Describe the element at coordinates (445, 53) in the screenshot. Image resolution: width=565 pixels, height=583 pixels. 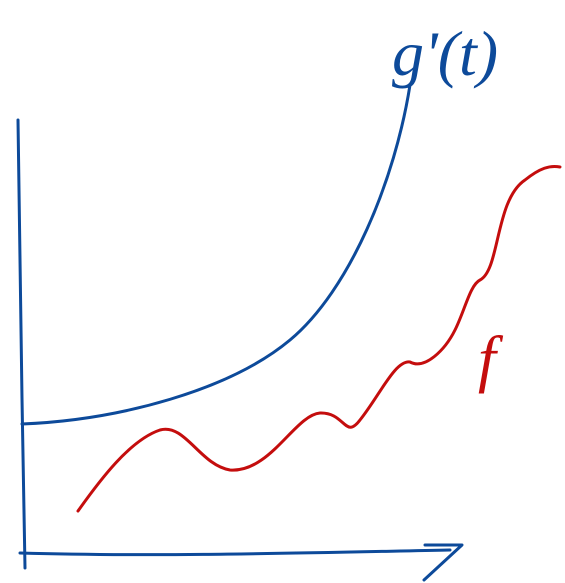
I see `blue-curve-label: g'(t)` at that location.